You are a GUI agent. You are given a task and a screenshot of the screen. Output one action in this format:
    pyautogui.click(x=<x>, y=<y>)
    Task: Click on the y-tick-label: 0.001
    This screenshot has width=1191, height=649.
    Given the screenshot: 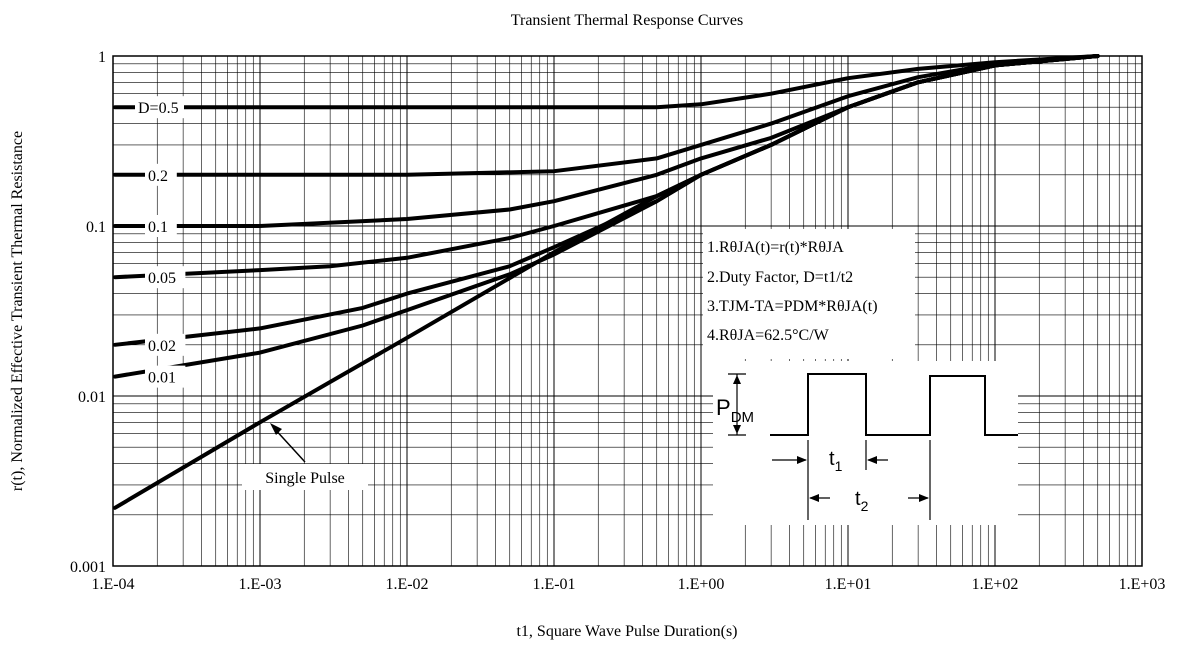 What is the action you would take?
    pyautogui.click(x=88, y=567)
    